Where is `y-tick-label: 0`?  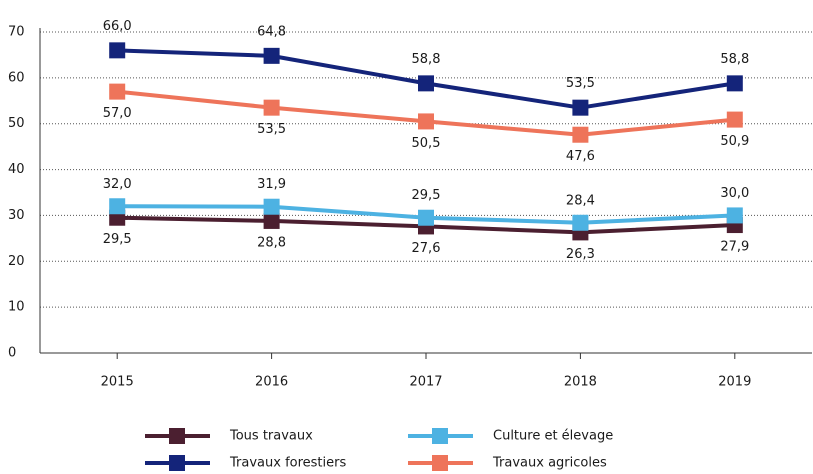 y-tick-label: 0 is located at coordinates (12, 353).